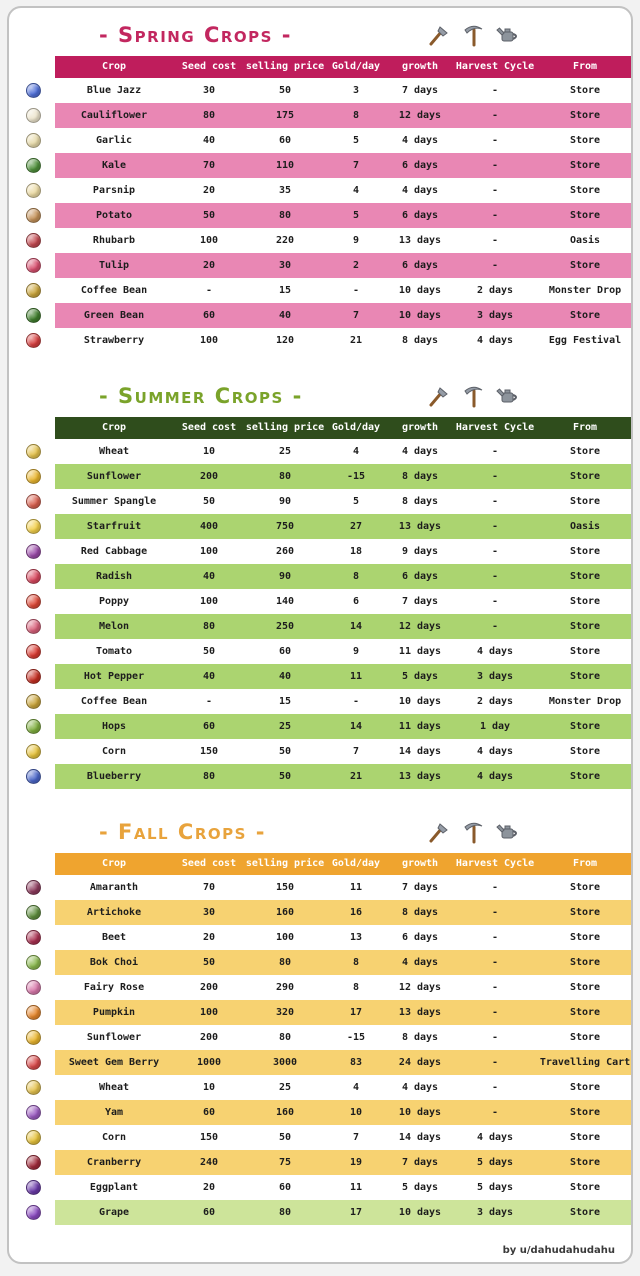 Image resolution: width=640 pixels, height=1276 pixels. What do you see at coordinates (285, 962) in the screenshot?
I see `selling-price-cell: 80` at bounding box center [285, 962].